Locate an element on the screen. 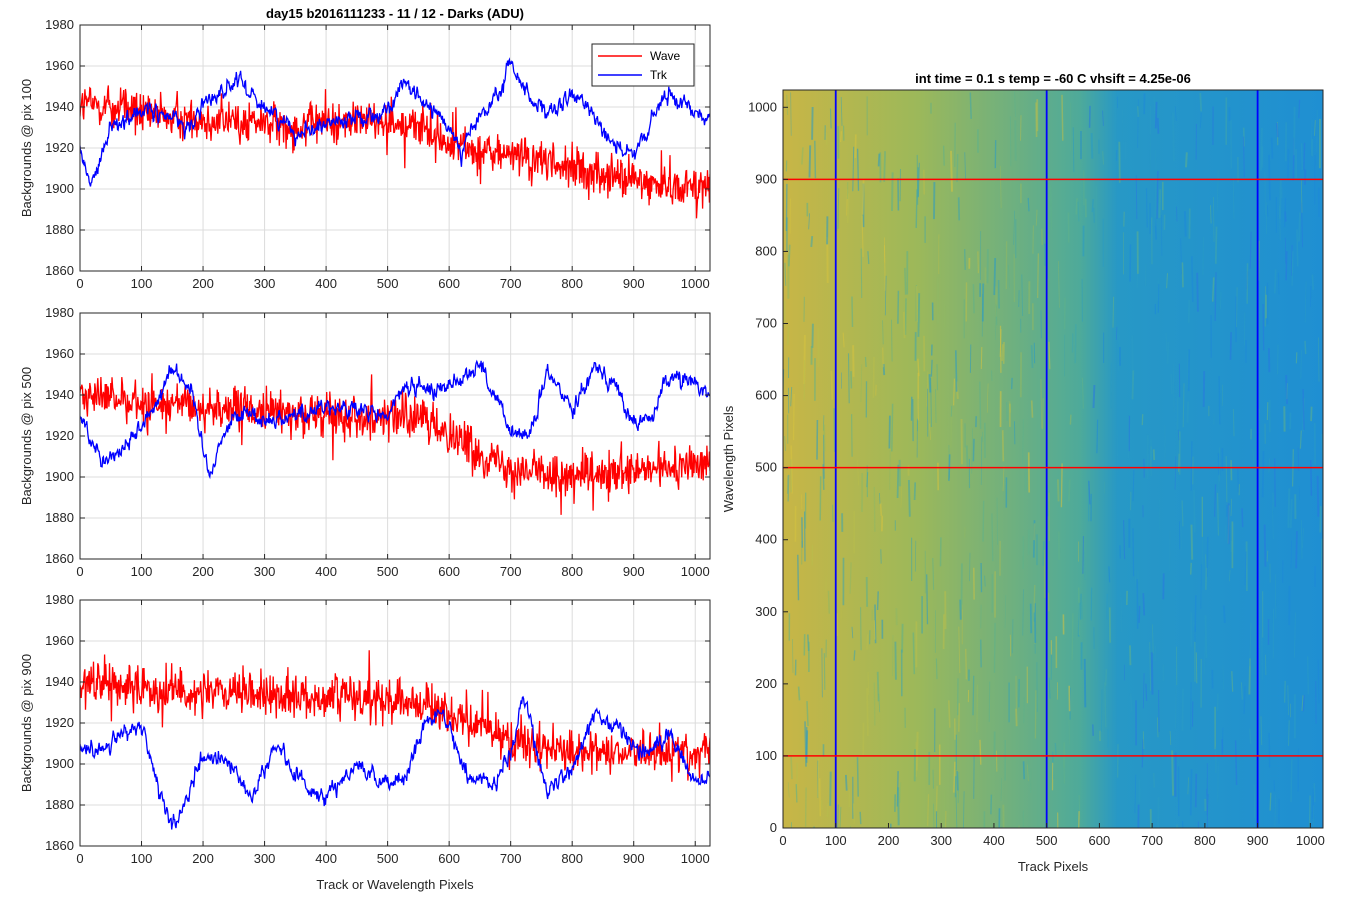 Image resolution: width=1350 pixels, height=900 pixels. x-tick-label: 700 is located at coordinates (1152, 840).